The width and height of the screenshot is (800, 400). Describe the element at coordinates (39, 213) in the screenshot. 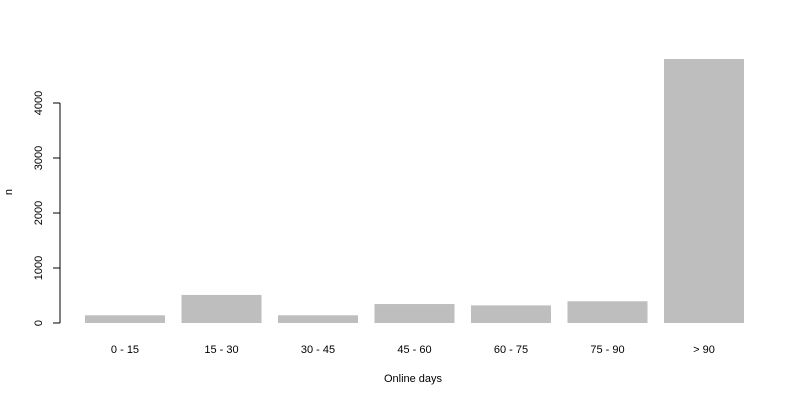

I see `y-tick-label: 2000` at that location.